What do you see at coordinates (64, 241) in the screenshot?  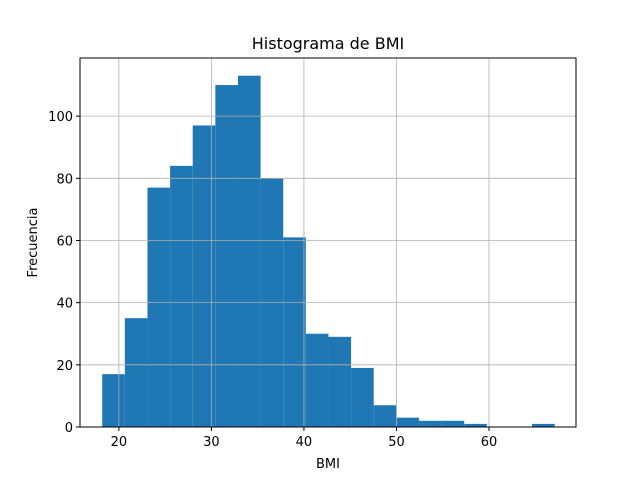 I see `y-tick-label: 60` at bounding box center [64, 241].